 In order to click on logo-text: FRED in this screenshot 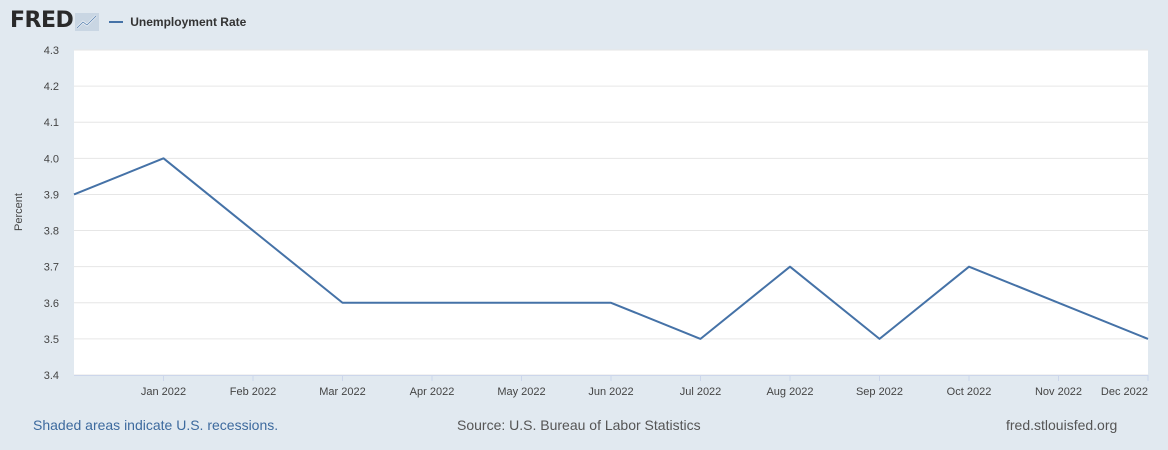, I will do `click(41, 21)`.